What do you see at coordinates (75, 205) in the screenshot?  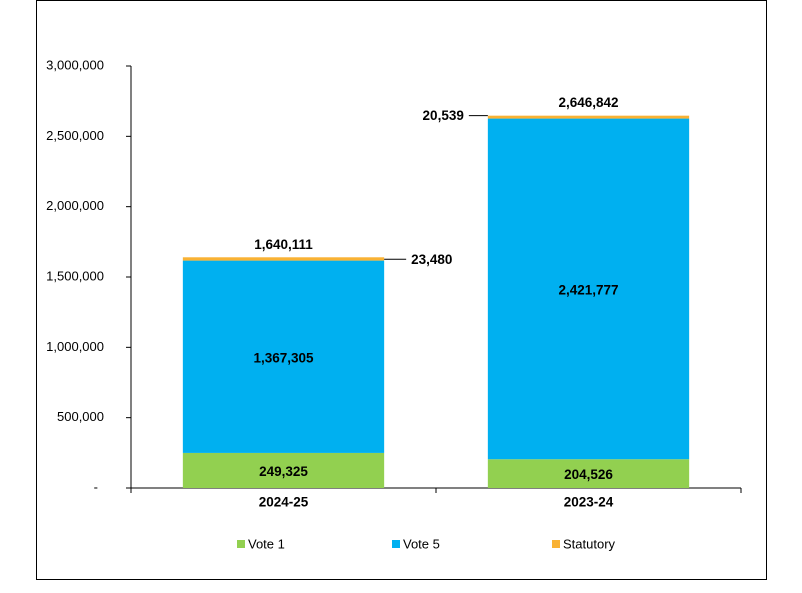 I see `y-tick-label: 2,000,000` at bounding box center [75, 205].